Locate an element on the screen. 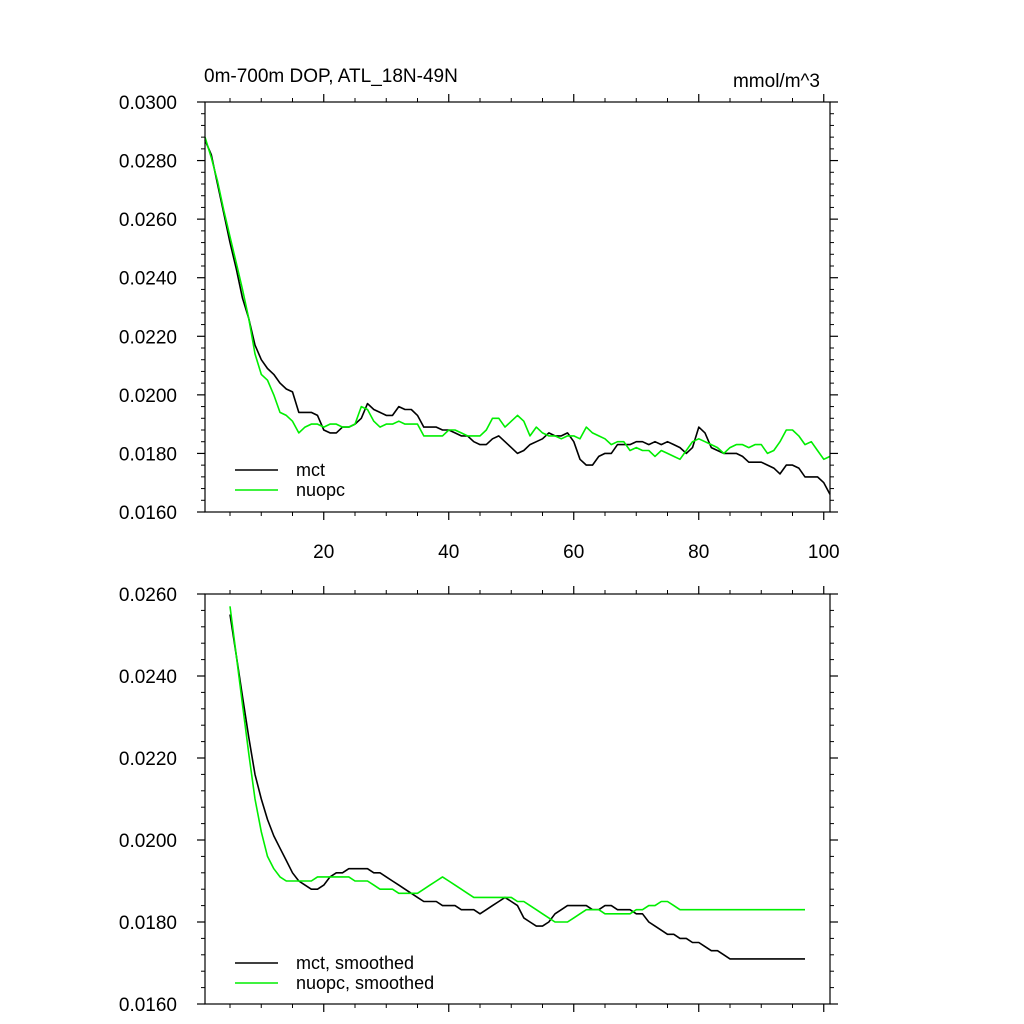  legend-label-1: nuopc, smoothed is located at coordinates (365, 983).